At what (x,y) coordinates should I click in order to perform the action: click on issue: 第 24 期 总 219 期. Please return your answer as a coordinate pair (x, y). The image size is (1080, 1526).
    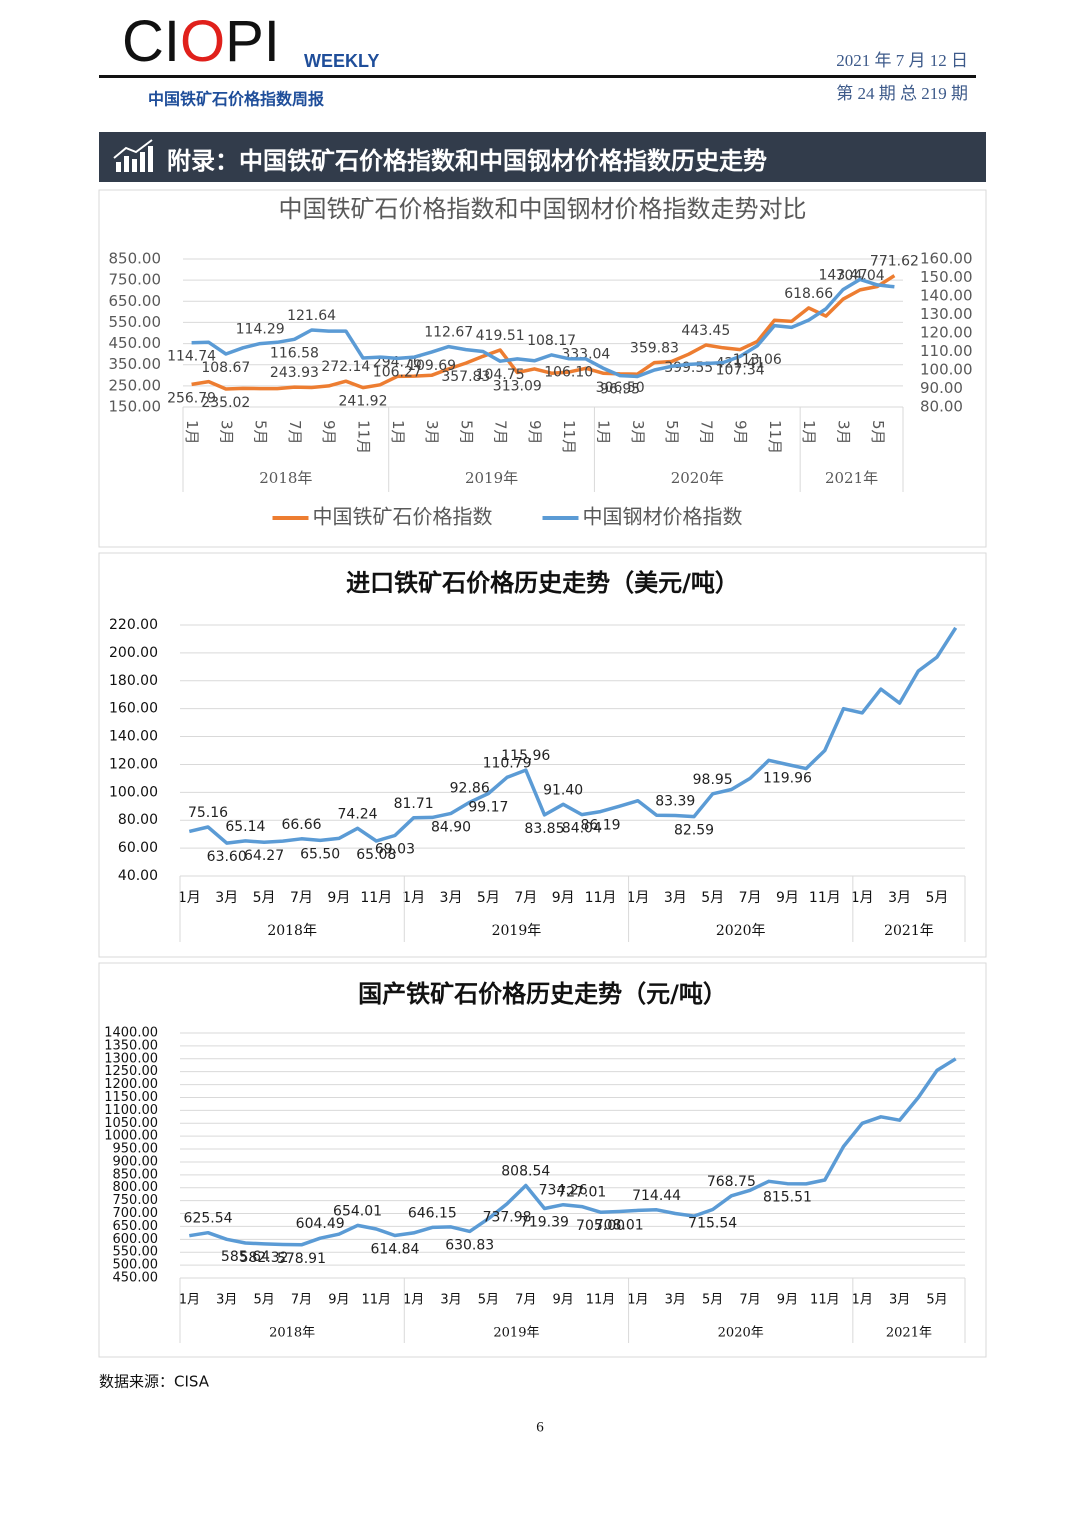
    Looking at the image, I should click on (902, 93).